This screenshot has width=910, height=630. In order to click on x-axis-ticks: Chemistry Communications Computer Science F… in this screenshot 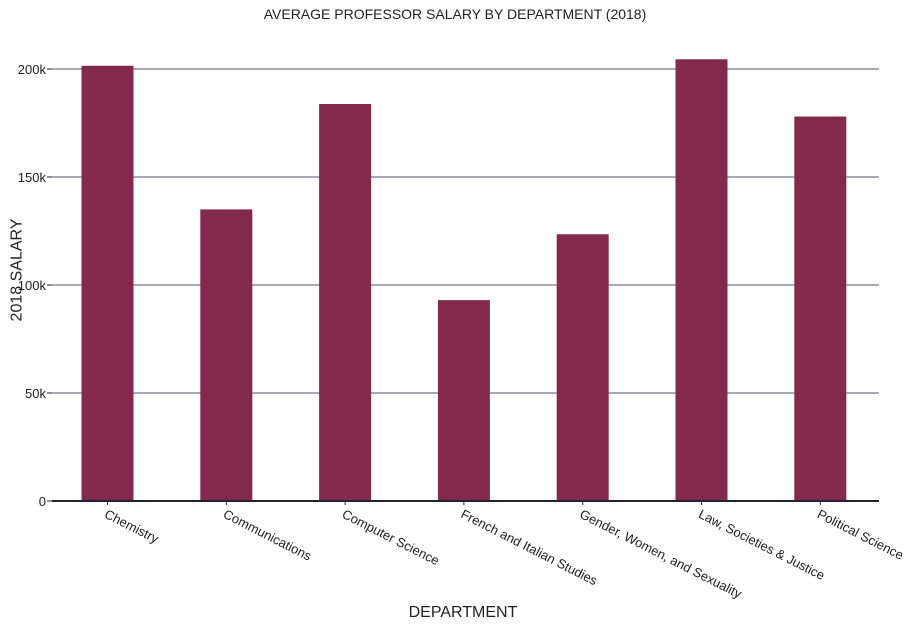, I will do `click(504, 551)`.